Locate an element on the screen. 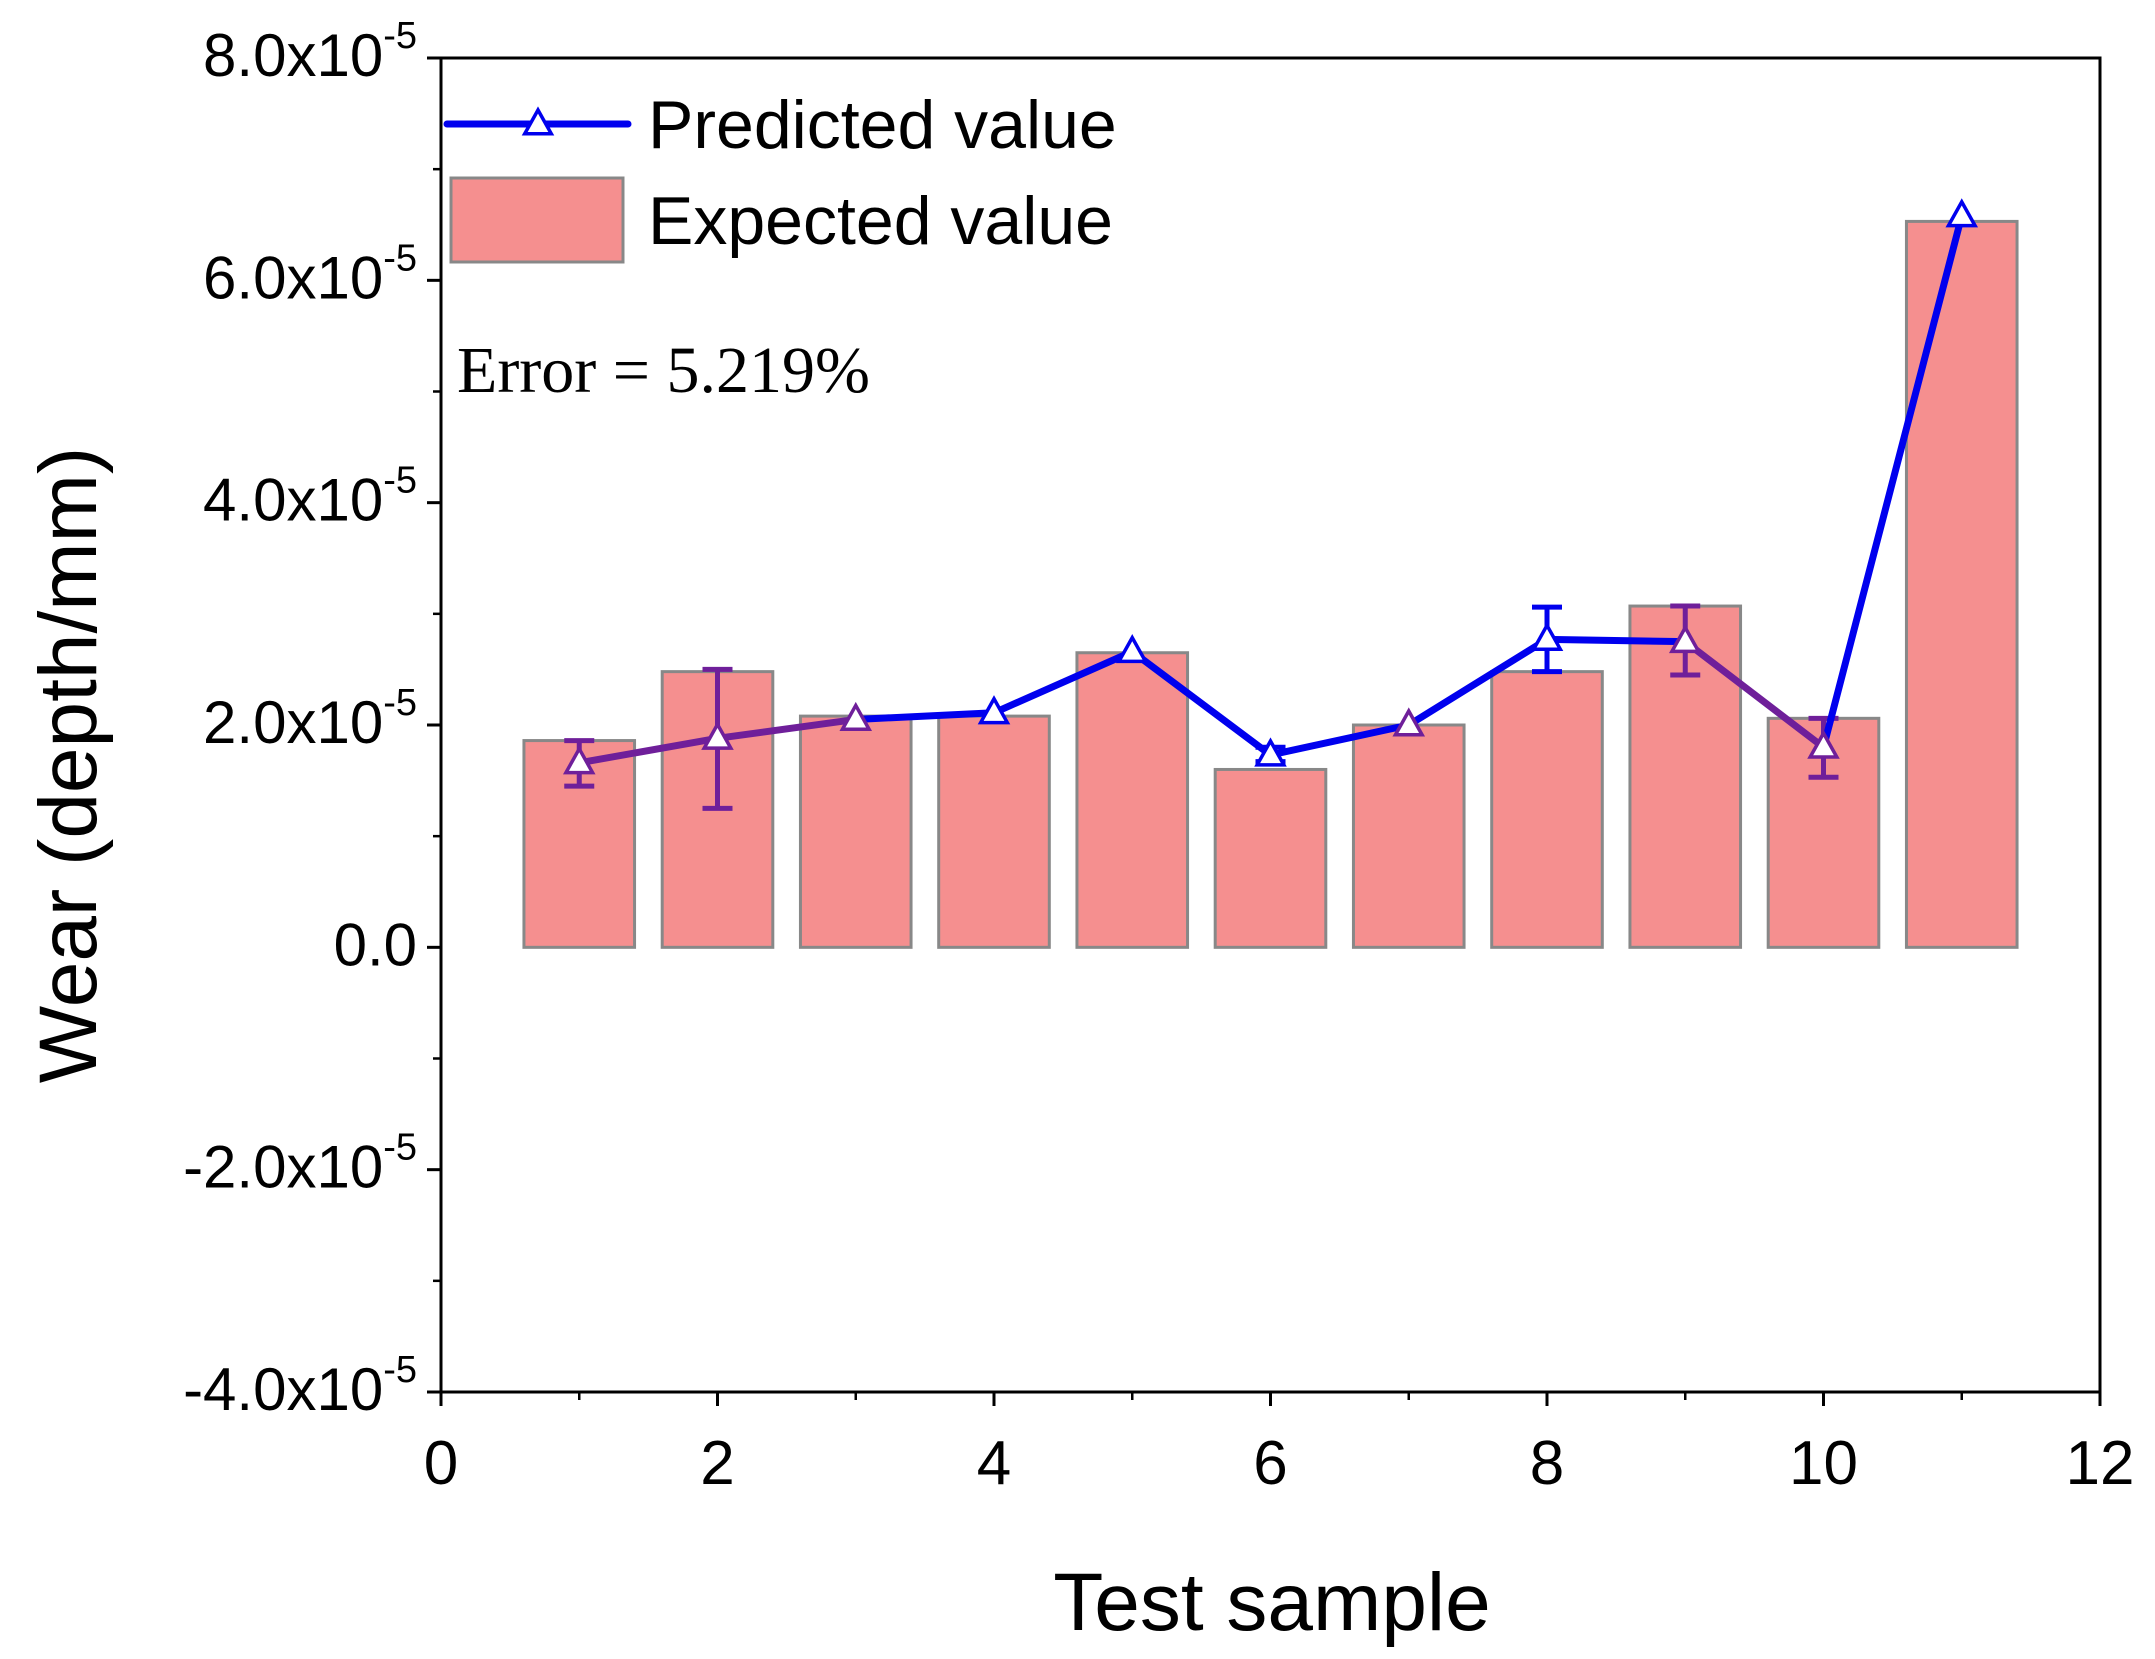  legend: Predicted value Expected value is located at coordinates (780, 175).